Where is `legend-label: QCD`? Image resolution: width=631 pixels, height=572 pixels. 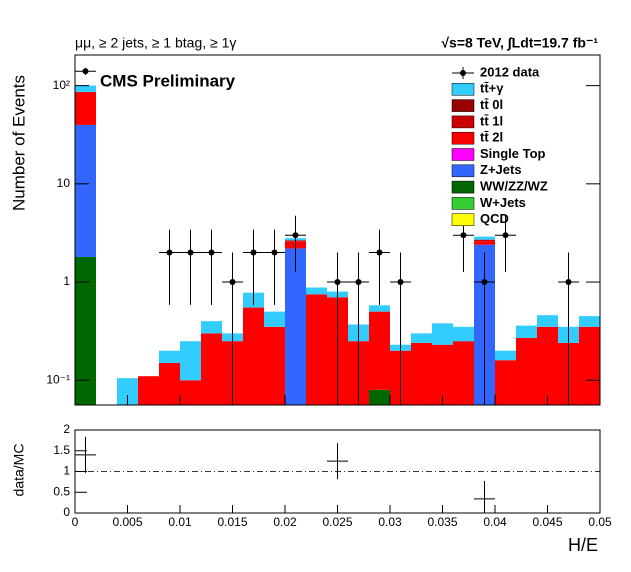
legend-label: QCD is located at coordinates (494, 218).